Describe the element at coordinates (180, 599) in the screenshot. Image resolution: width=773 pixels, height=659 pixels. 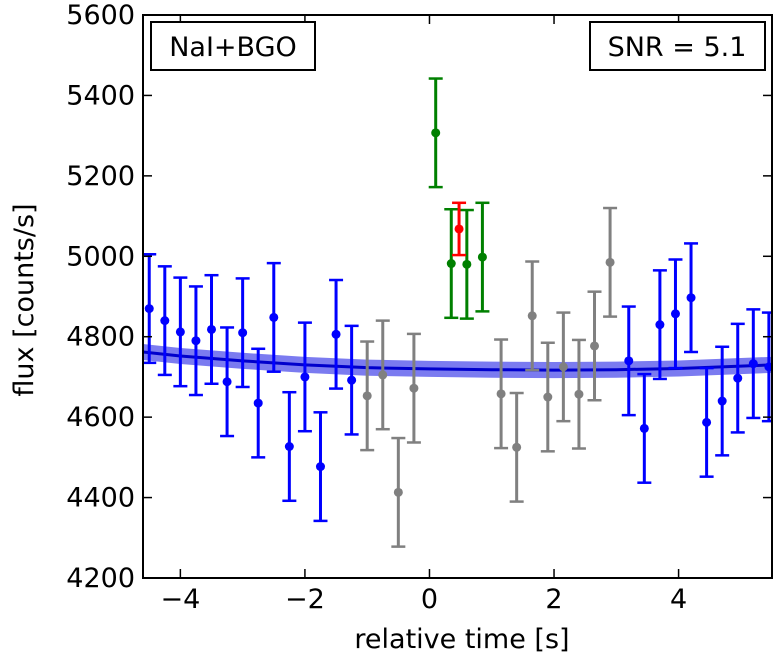
I see `x-tick-label: −4` at that location.